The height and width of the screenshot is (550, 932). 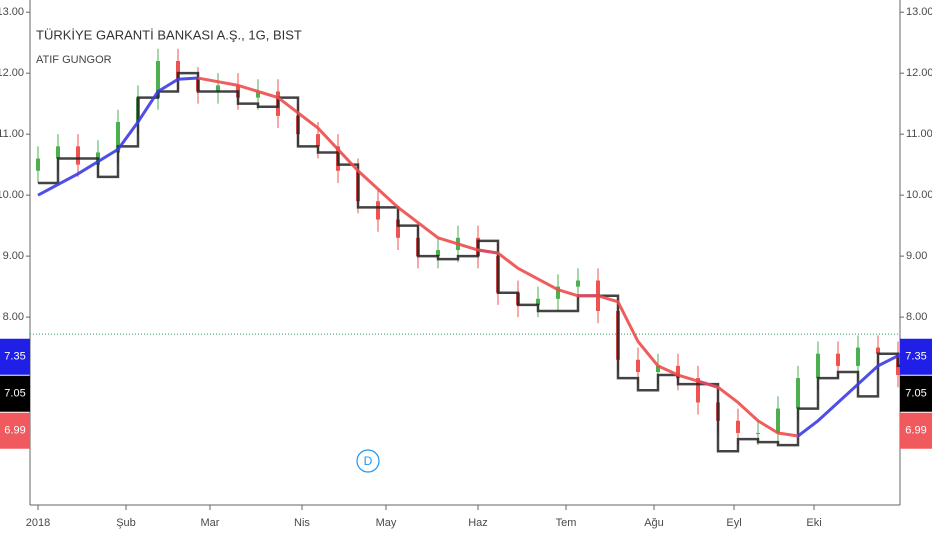 I want to click on y-tick-label-right: 10.00, so click(x=919, y=195).